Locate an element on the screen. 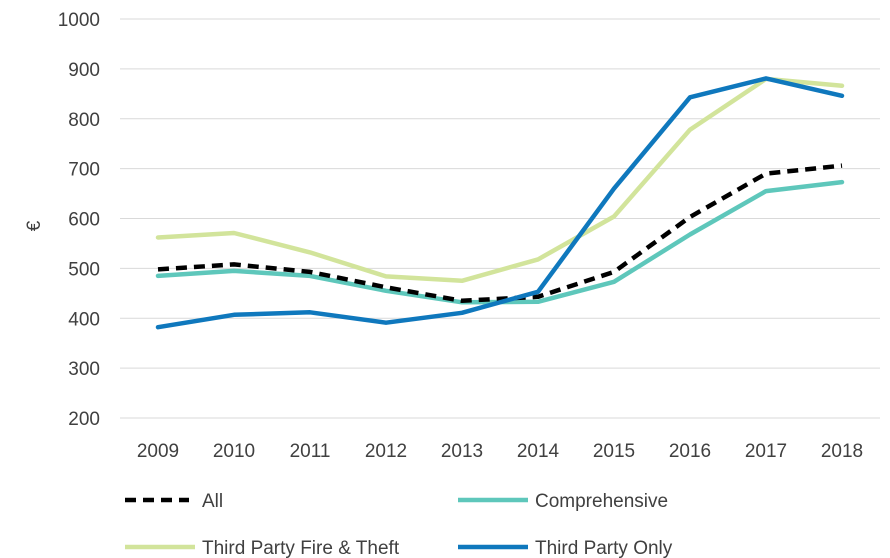  x-tick-label: 2009 is located at coordinates (158, 451).